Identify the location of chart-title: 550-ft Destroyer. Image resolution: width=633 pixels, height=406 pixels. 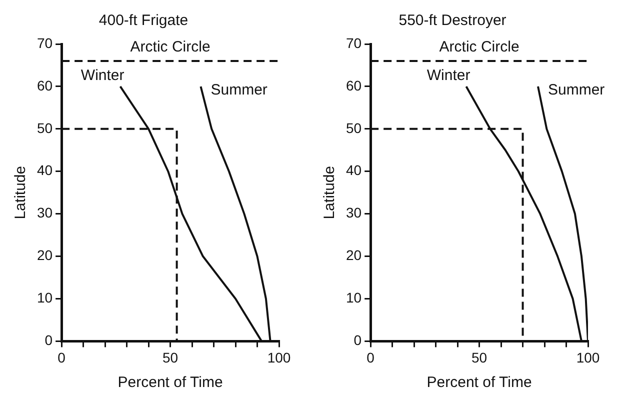
(452, 21).